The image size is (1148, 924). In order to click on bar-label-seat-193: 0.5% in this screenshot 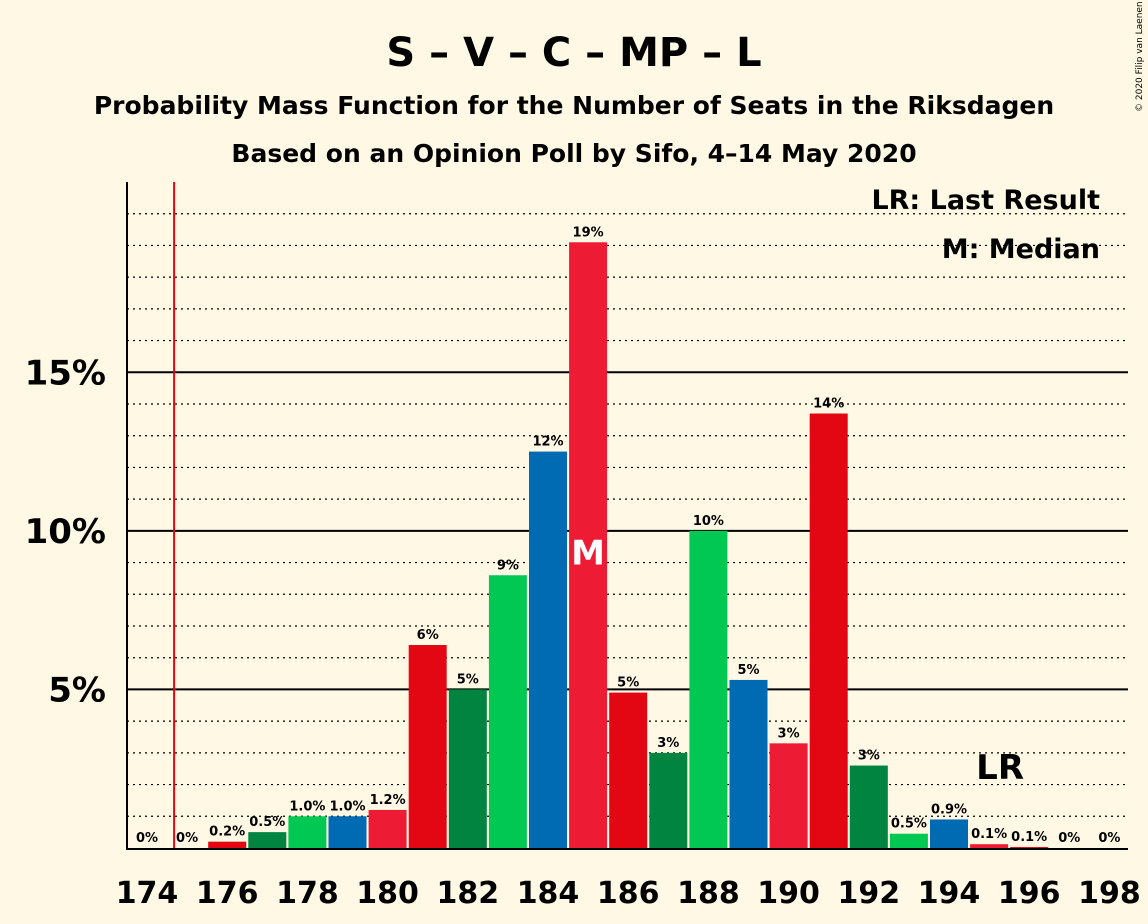, I will do `click(909, 824)`.